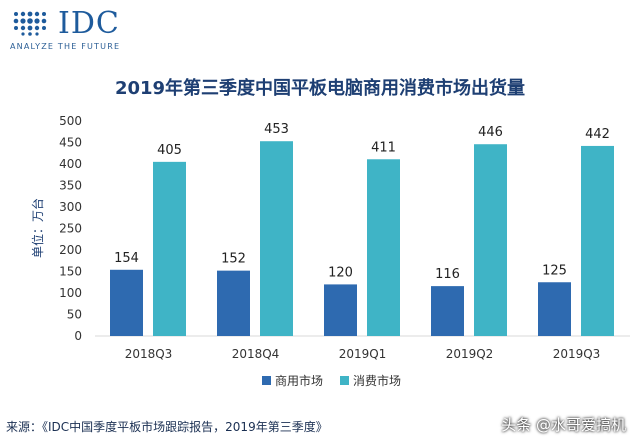 The height and width of the screenshot is (443, 640). Describe the element at coordinates (30, 23) in the screenshot. I see `idc-globe-icon` at that location.